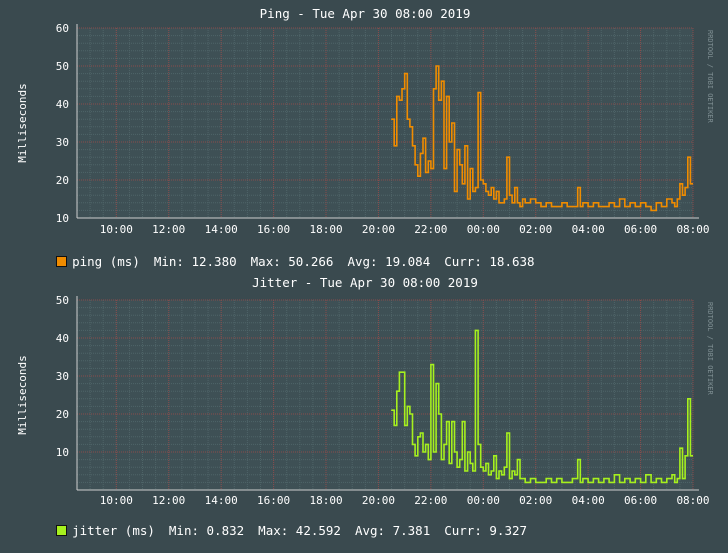 This screenshot has width=728, height=553. Describe the element at coordinates (116, 500) in the screenshot. I see `jitter-xtick-label: 10:00` at that location.